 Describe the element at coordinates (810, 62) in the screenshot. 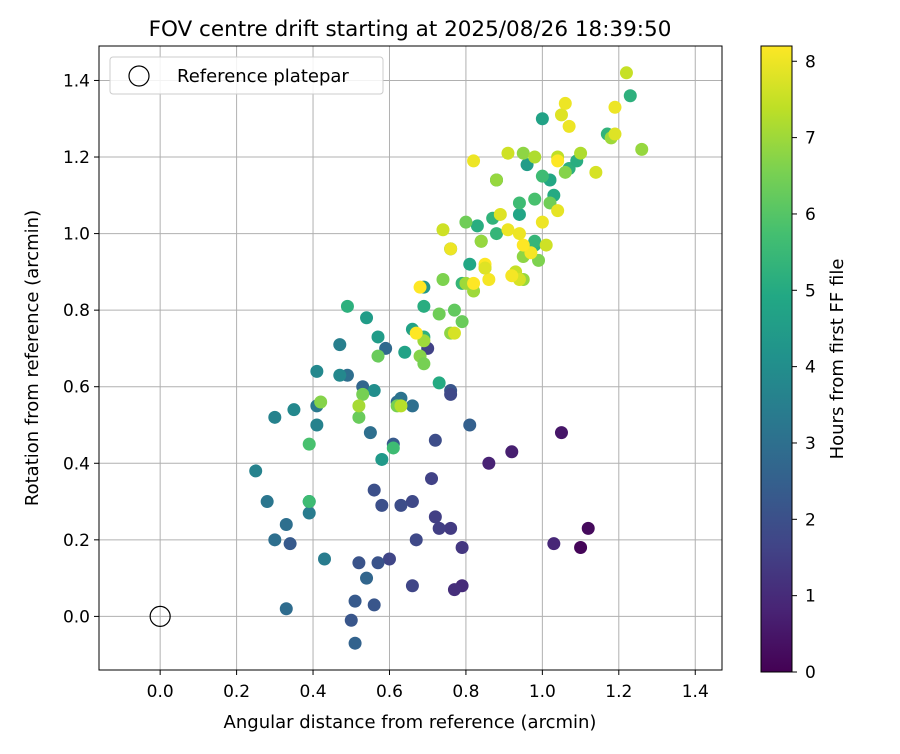

I see `colorbar-tick-label: 8` at that location.